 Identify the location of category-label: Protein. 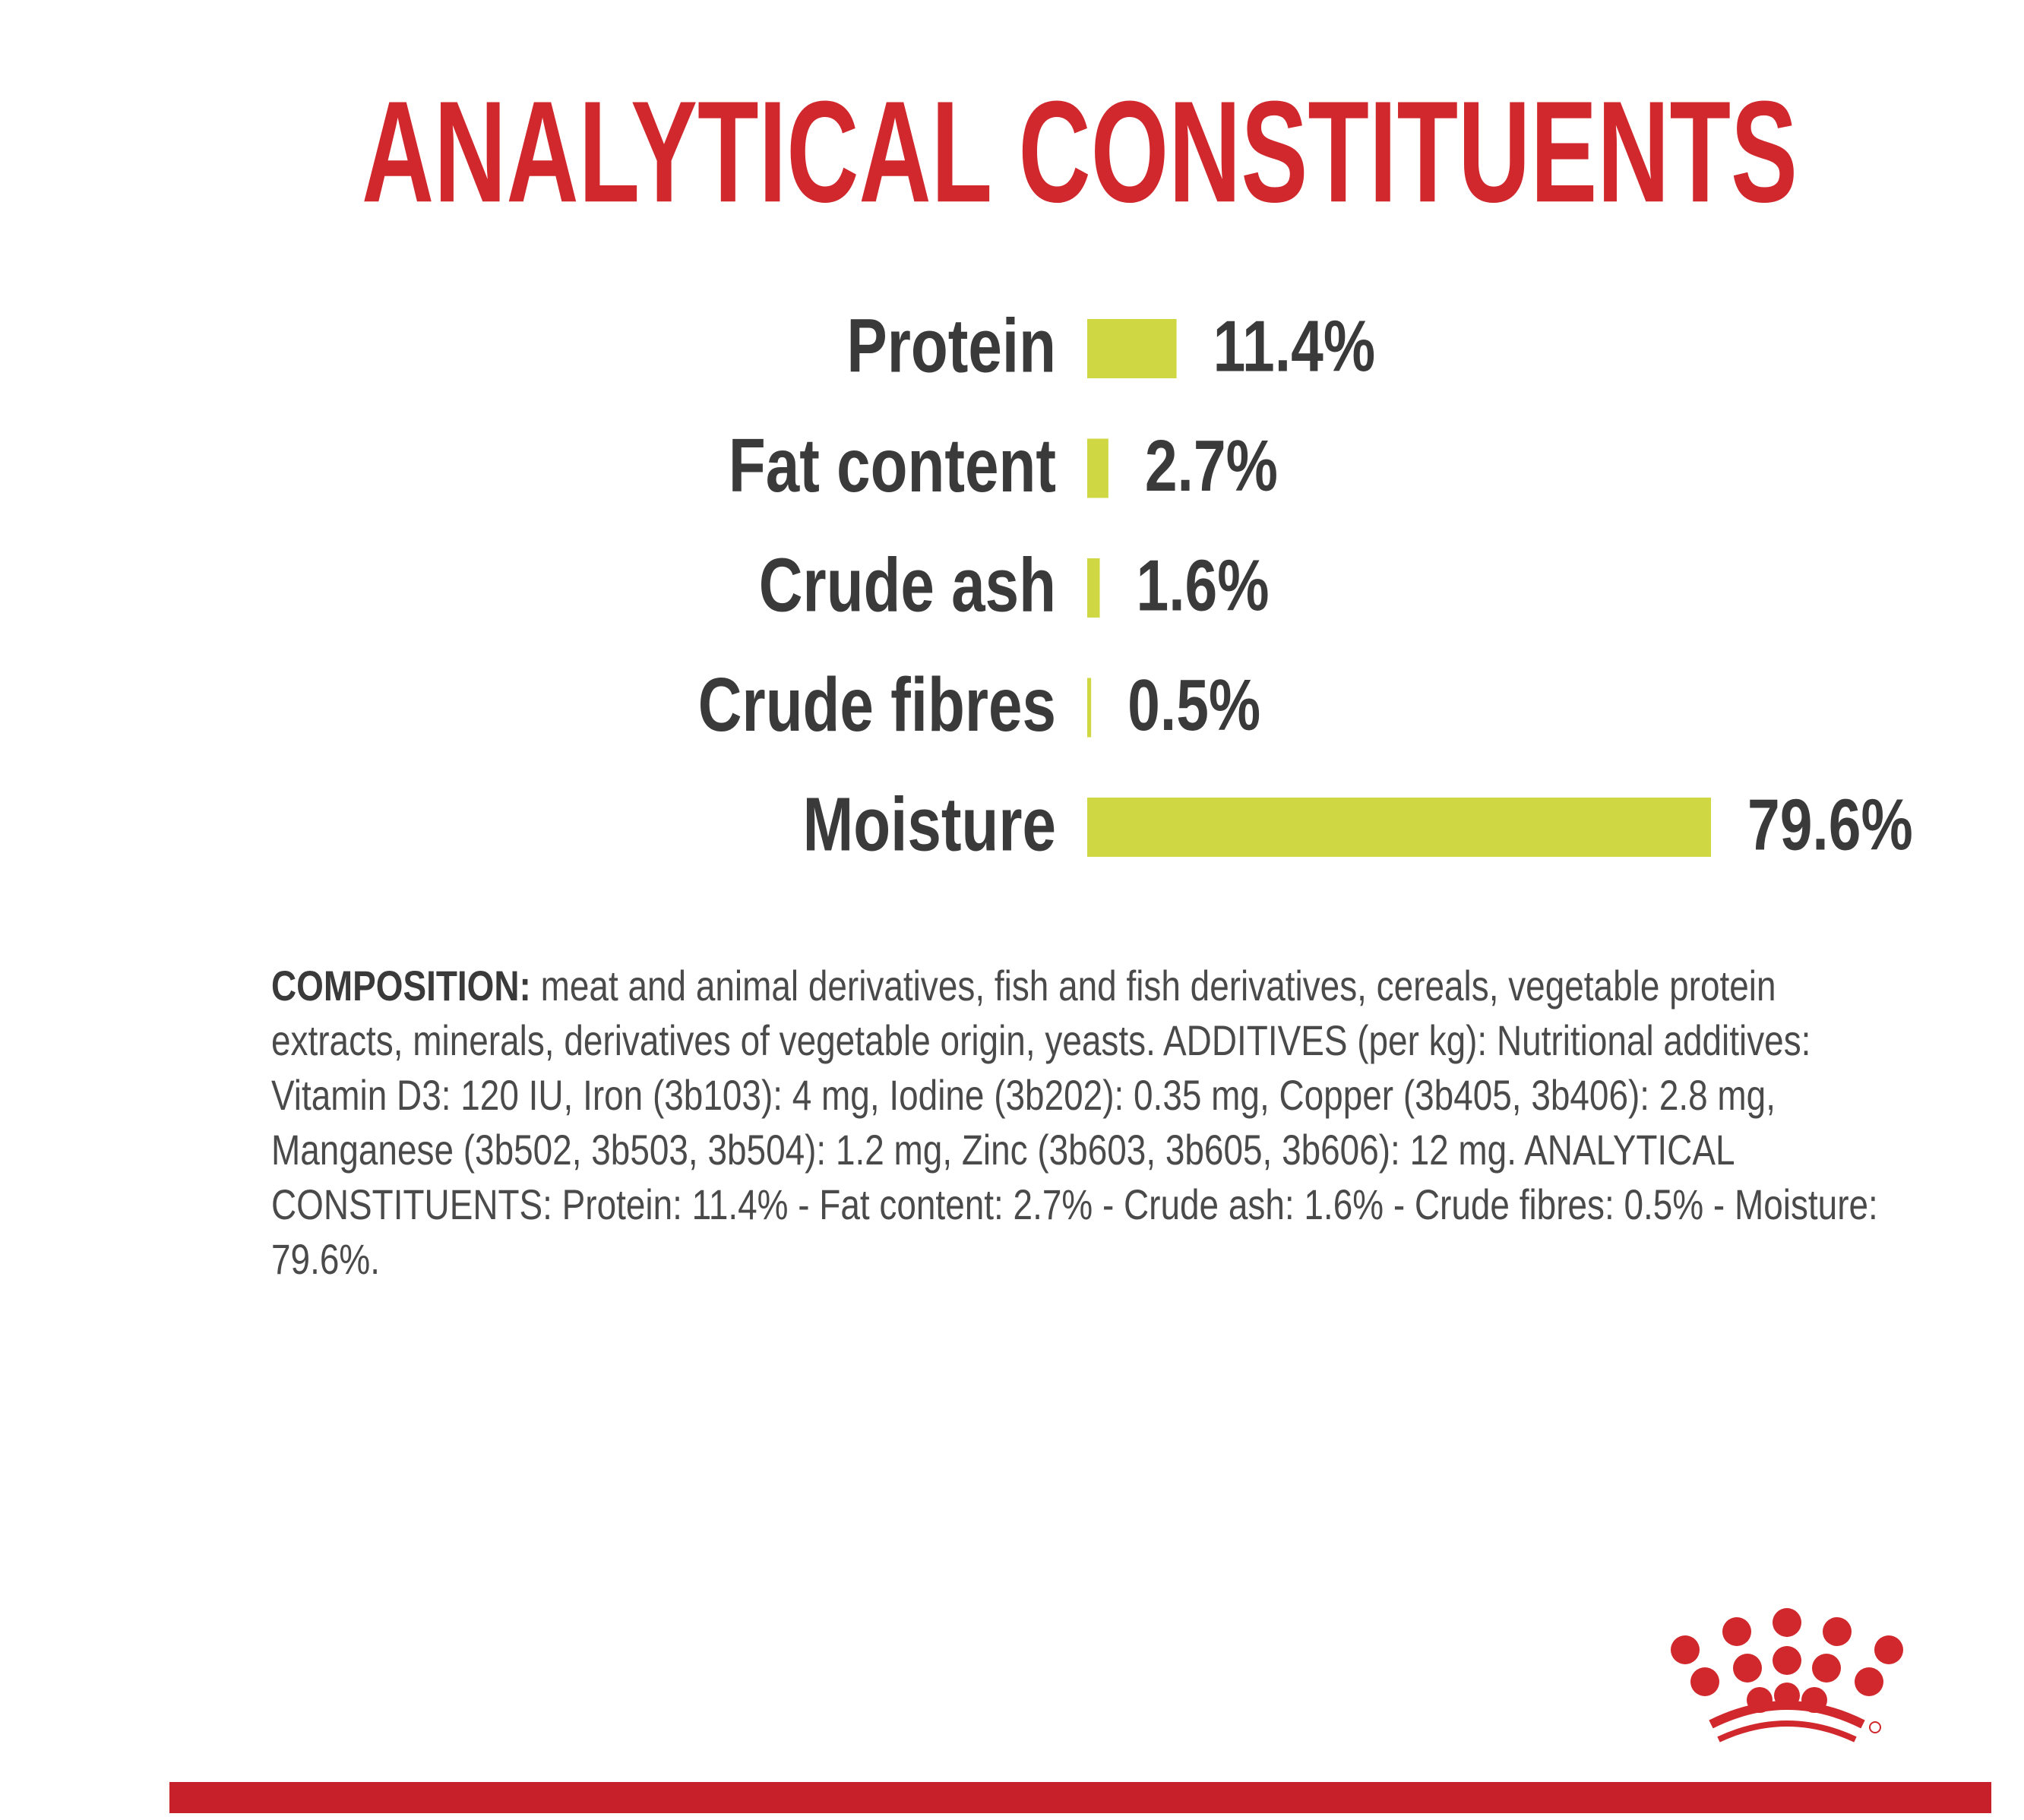
(951, 345).